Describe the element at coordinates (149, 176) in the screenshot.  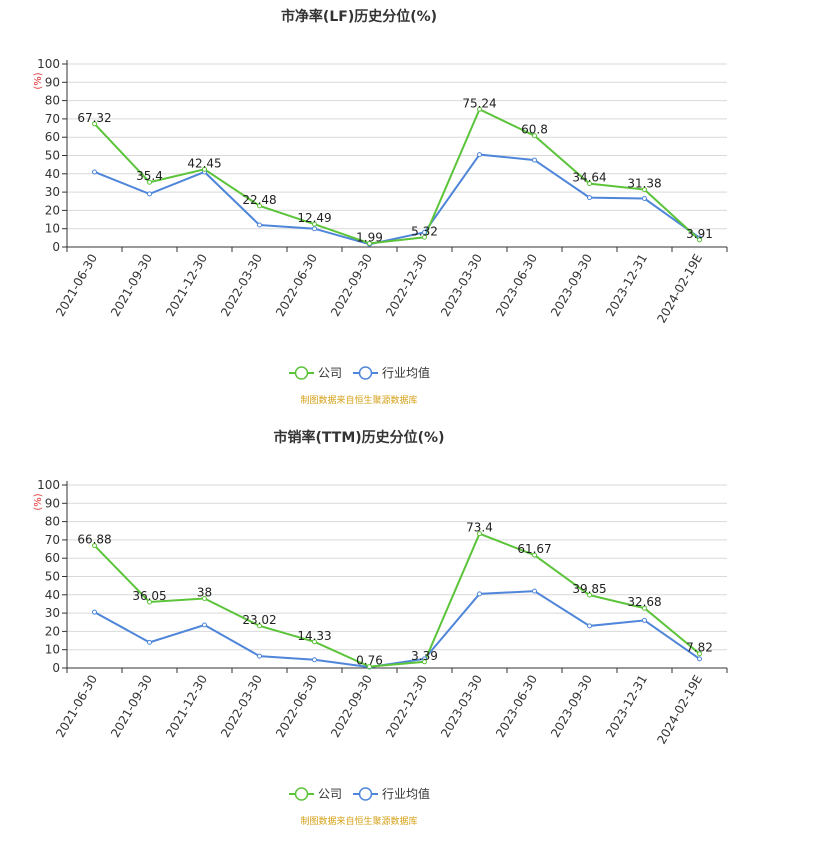
I see `data-label: 35.4` at that location.